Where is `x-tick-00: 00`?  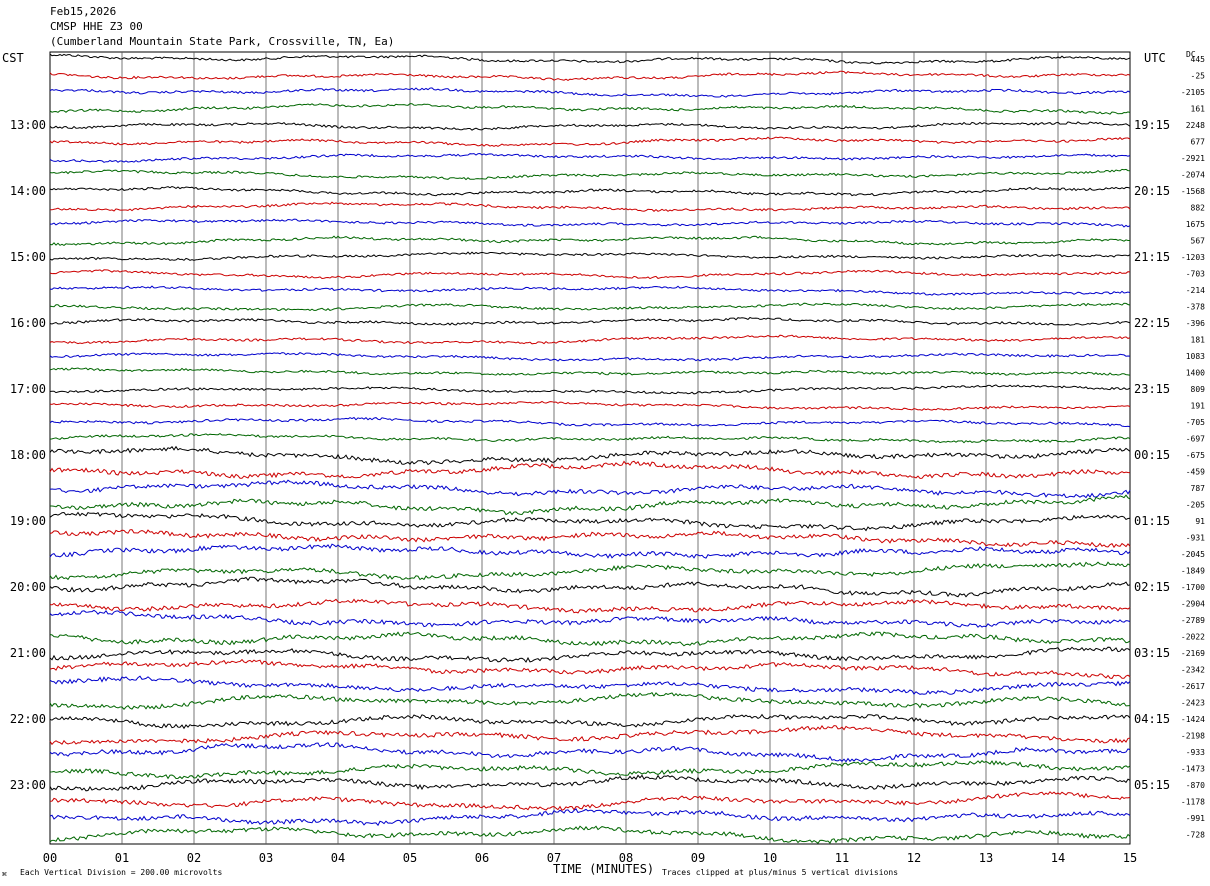
x-tick-00: 00 is located at coordinates (50, 858).